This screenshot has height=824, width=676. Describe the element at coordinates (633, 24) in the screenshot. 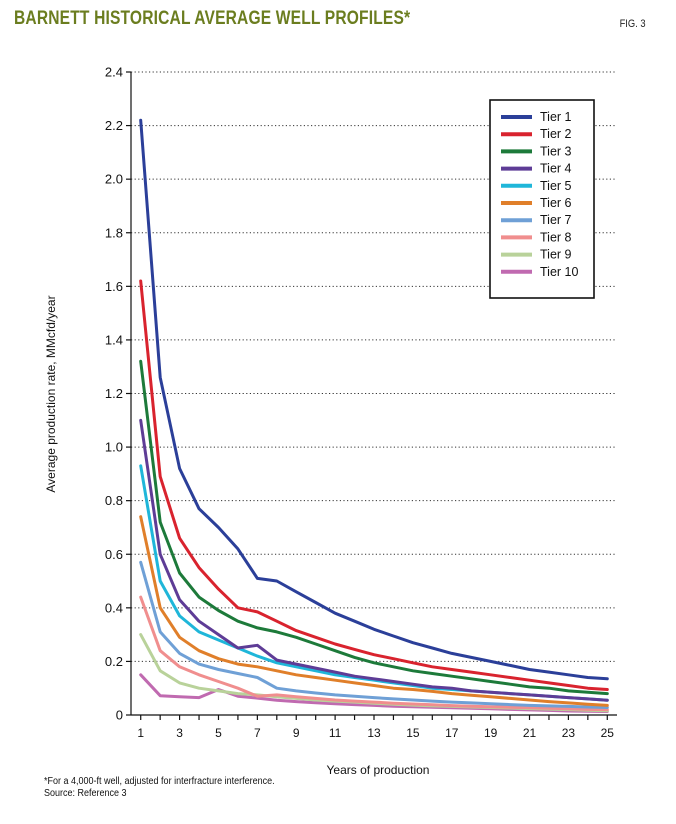

I see `figure-label: FIG. 3` at that location.